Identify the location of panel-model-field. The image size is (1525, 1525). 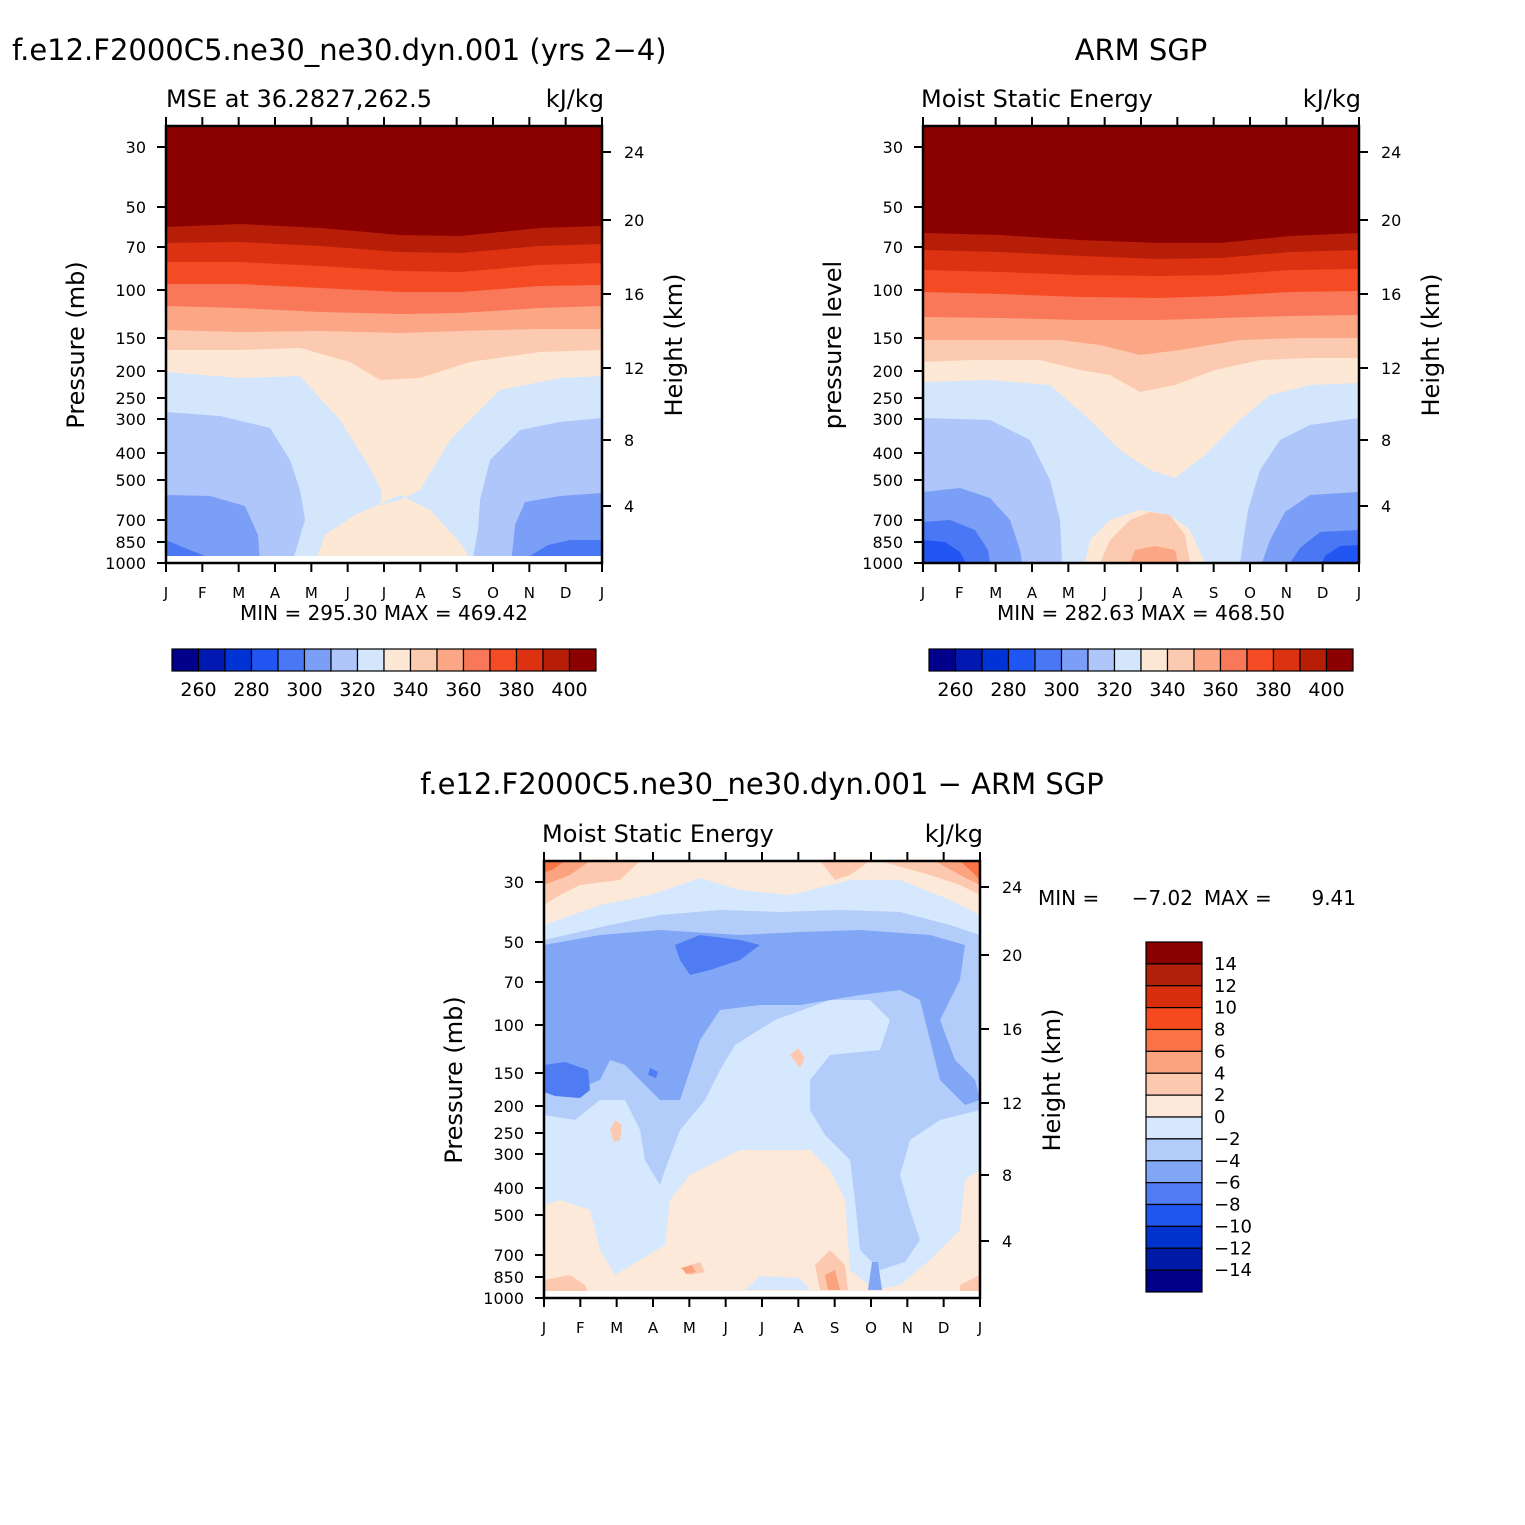
(384, 344).